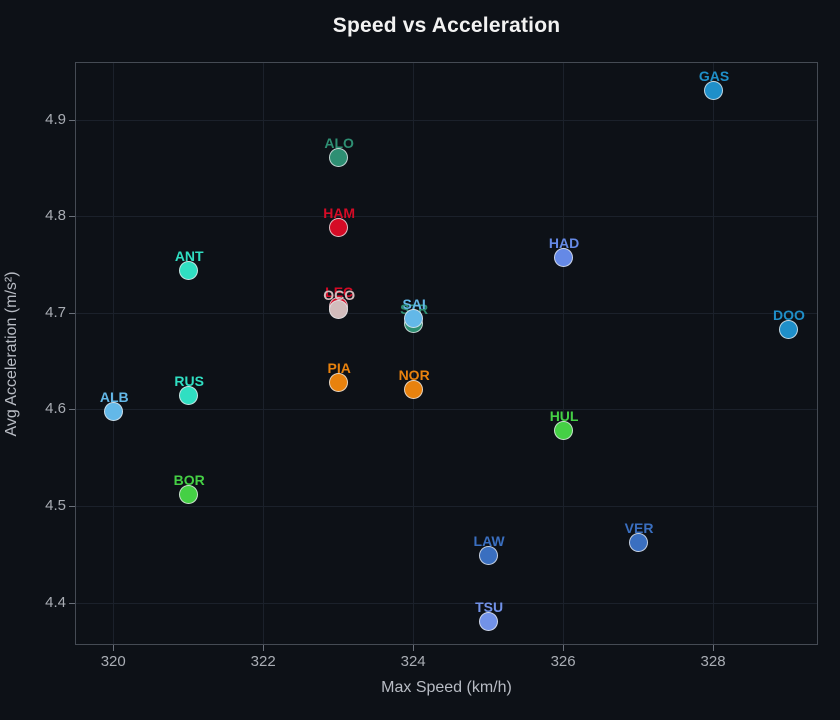 This screenshot has height=720, width=840. Describe the element at coordinates (639, 527) in the screenshot. I see `point-label-VER: VER` at that location.